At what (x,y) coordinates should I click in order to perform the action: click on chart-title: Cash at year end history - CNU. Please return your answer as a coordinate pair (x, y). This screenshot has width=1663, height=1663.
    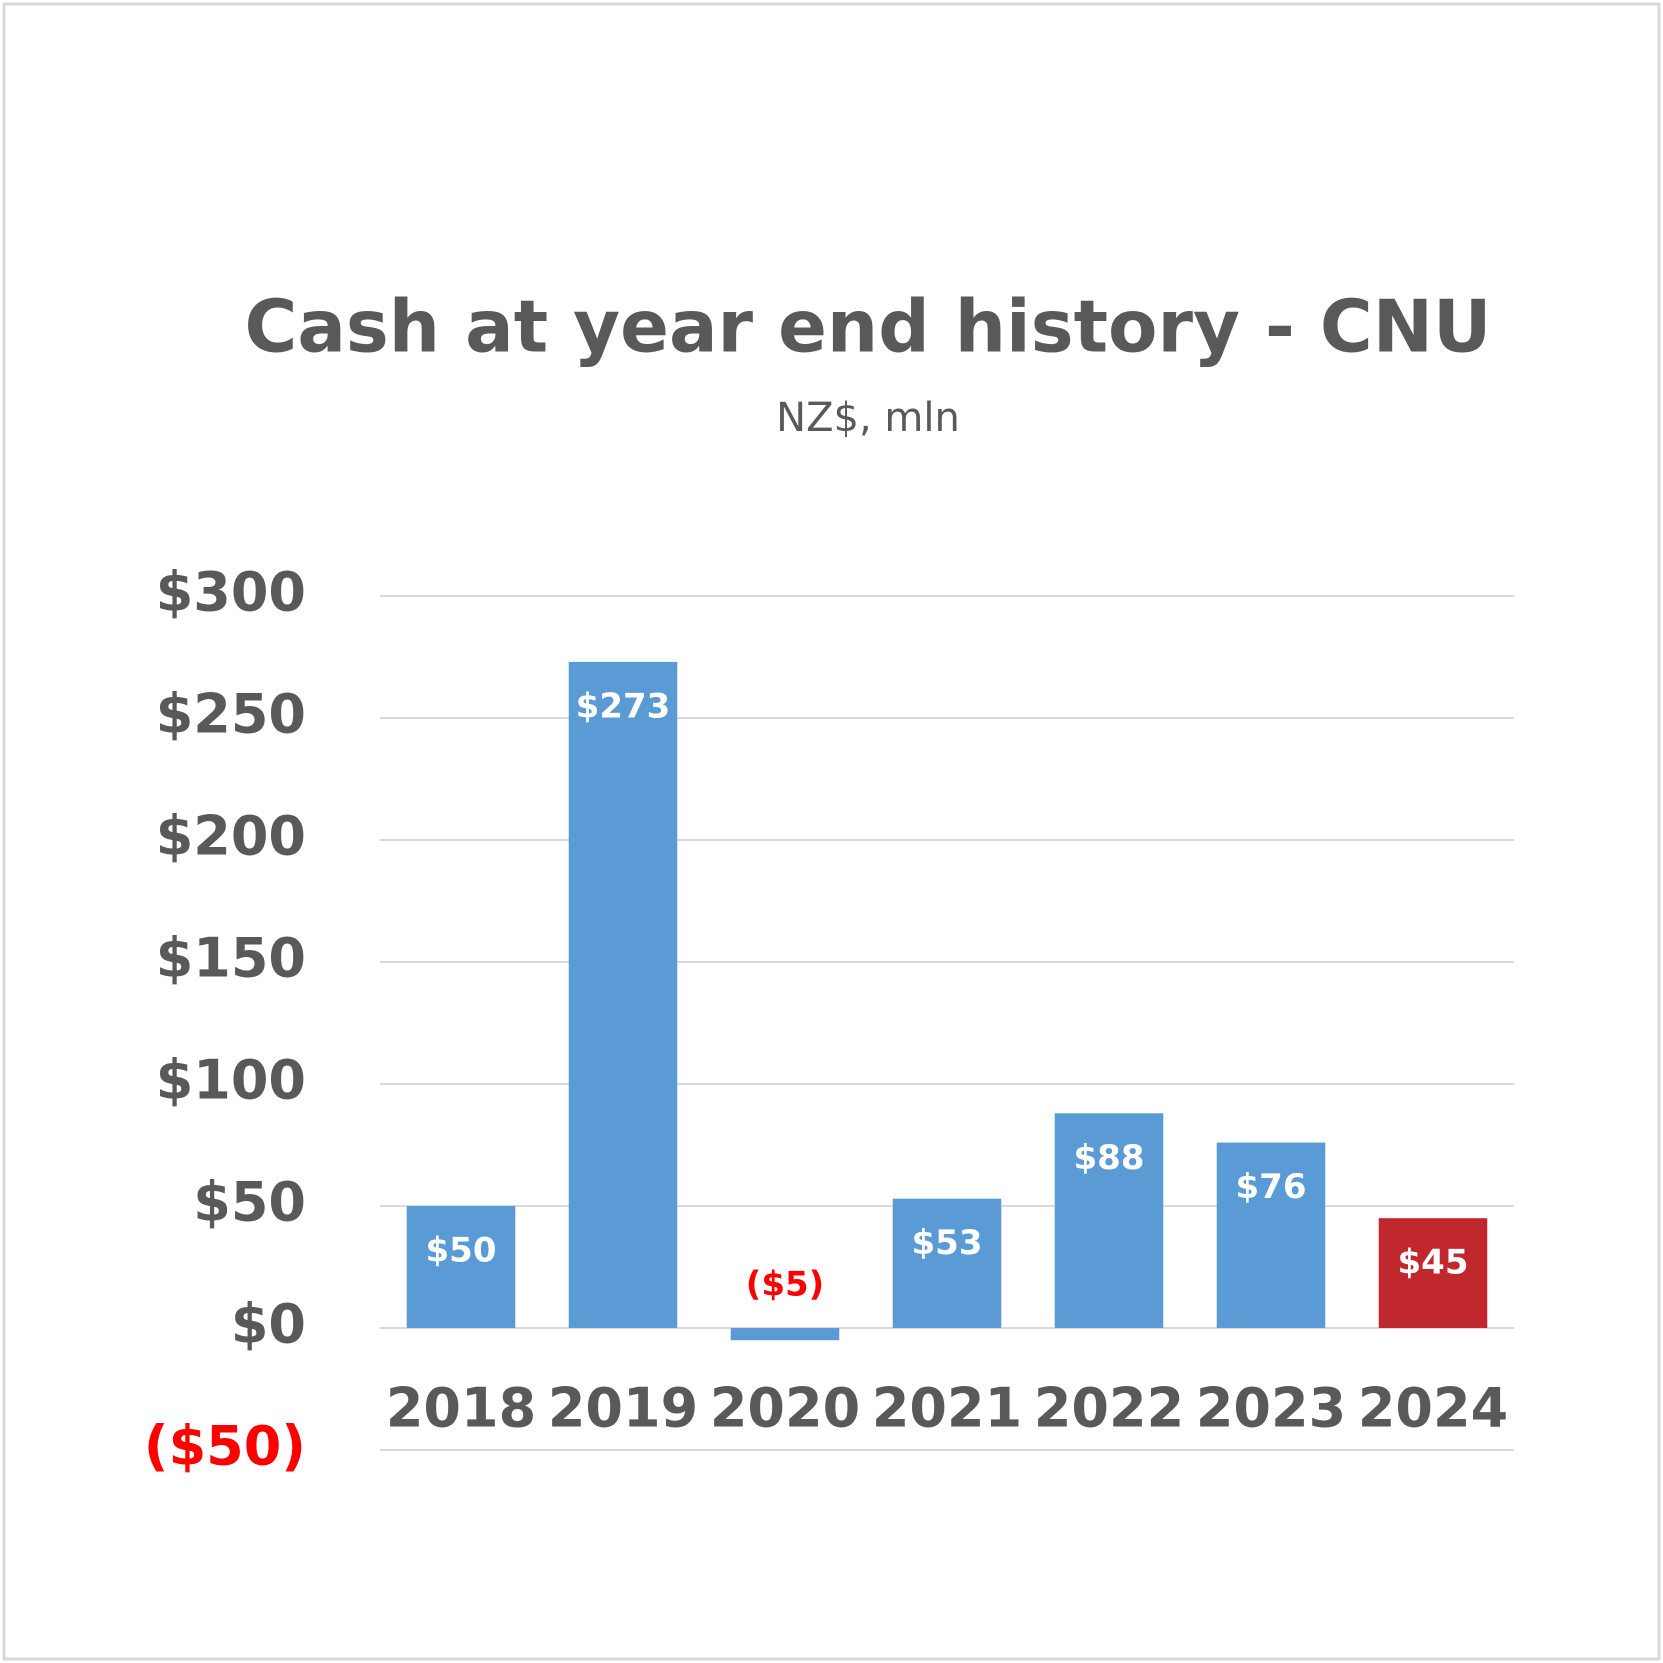
    Looking at the image, I should click on (868, 327).